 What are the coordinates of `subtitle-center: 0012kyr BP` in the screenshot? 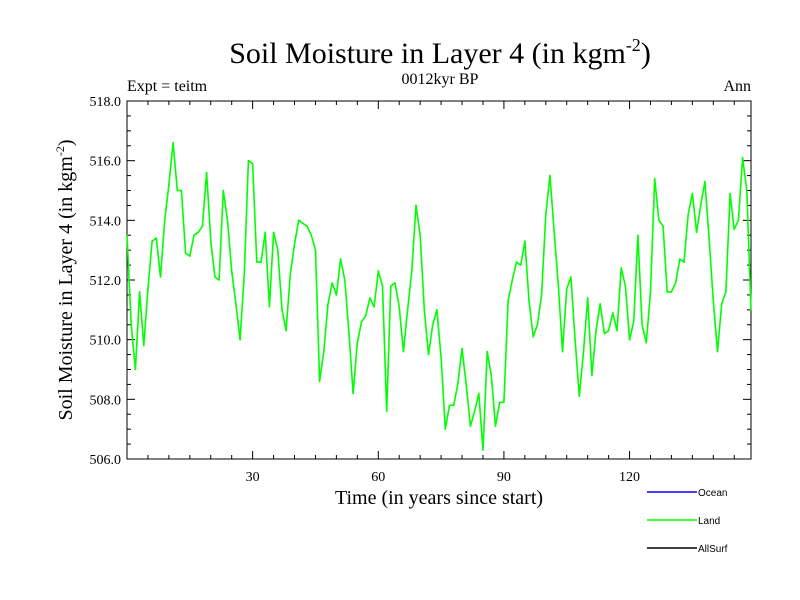 It's located at (440, 79).